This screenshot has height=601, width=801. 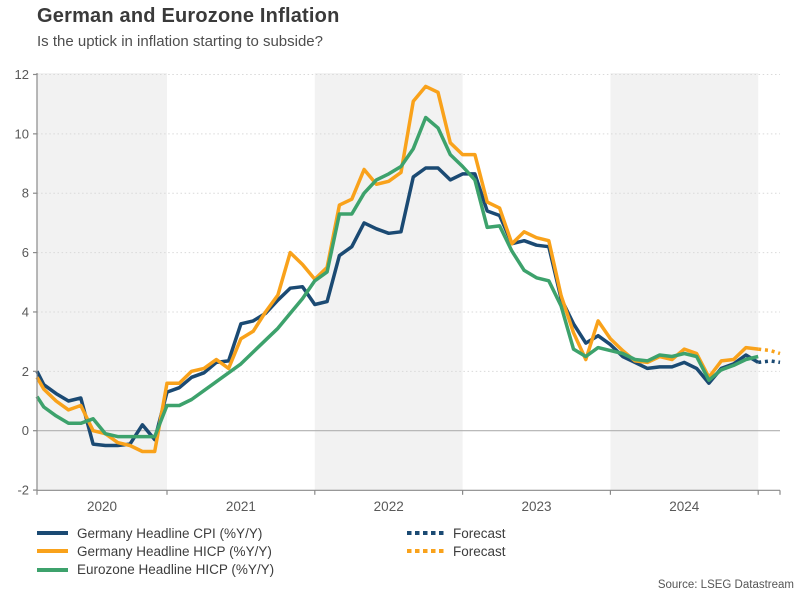 I want to click on x-tick-label-2022: 2022, so click(x=389, y=506).